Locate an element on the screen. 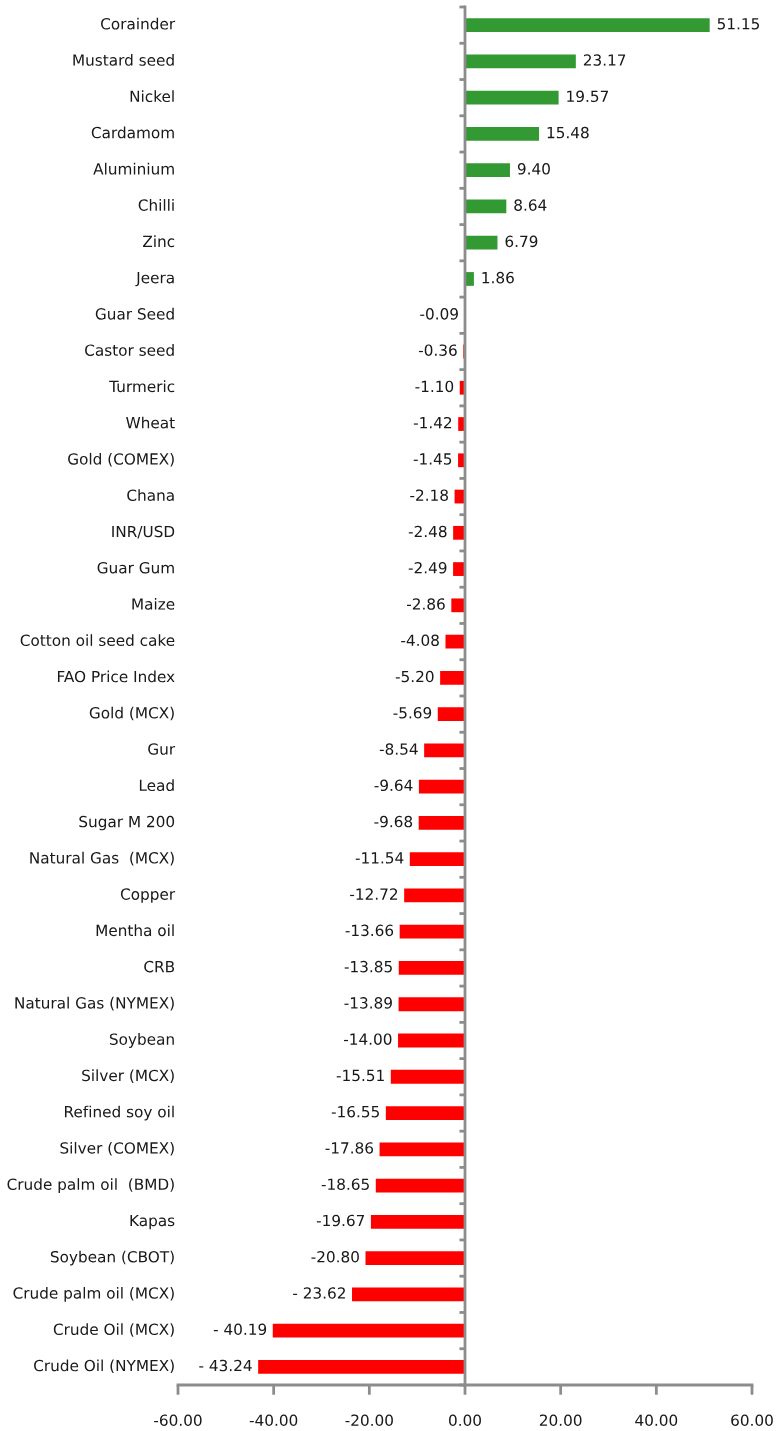 This screenshot has height=1431, width=782. y-tick-label: Refined soy oil is located at coordinates (119, 1113).